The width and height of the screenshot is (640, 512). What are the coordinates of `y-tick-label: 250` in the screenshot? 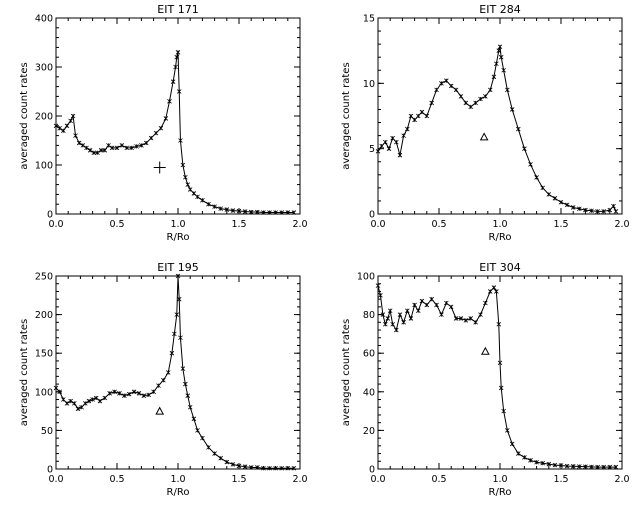 It's located at (44, 277).